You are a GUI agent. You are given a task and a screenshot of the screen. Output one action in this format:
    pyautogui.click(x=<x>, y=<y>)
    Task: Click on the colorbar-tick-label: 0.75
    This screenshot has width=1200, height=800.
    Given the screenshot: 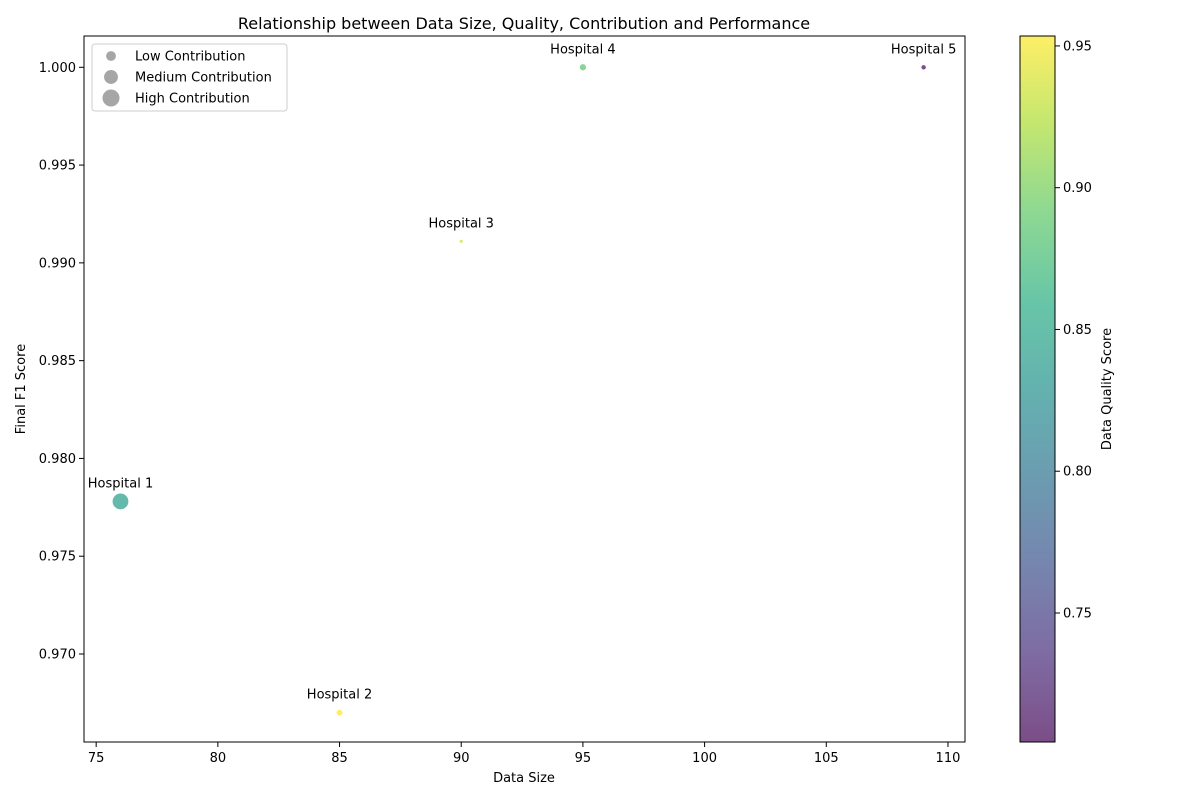 What is the action you would take?
    pyautogui.click(x=1077, y=613)
    